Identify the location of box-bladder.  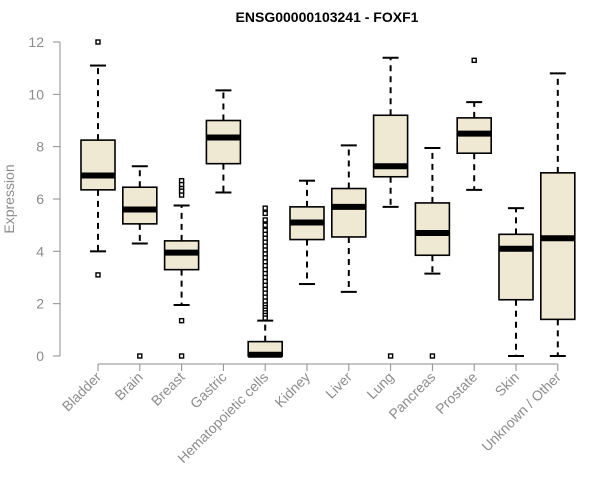
(98, 158).